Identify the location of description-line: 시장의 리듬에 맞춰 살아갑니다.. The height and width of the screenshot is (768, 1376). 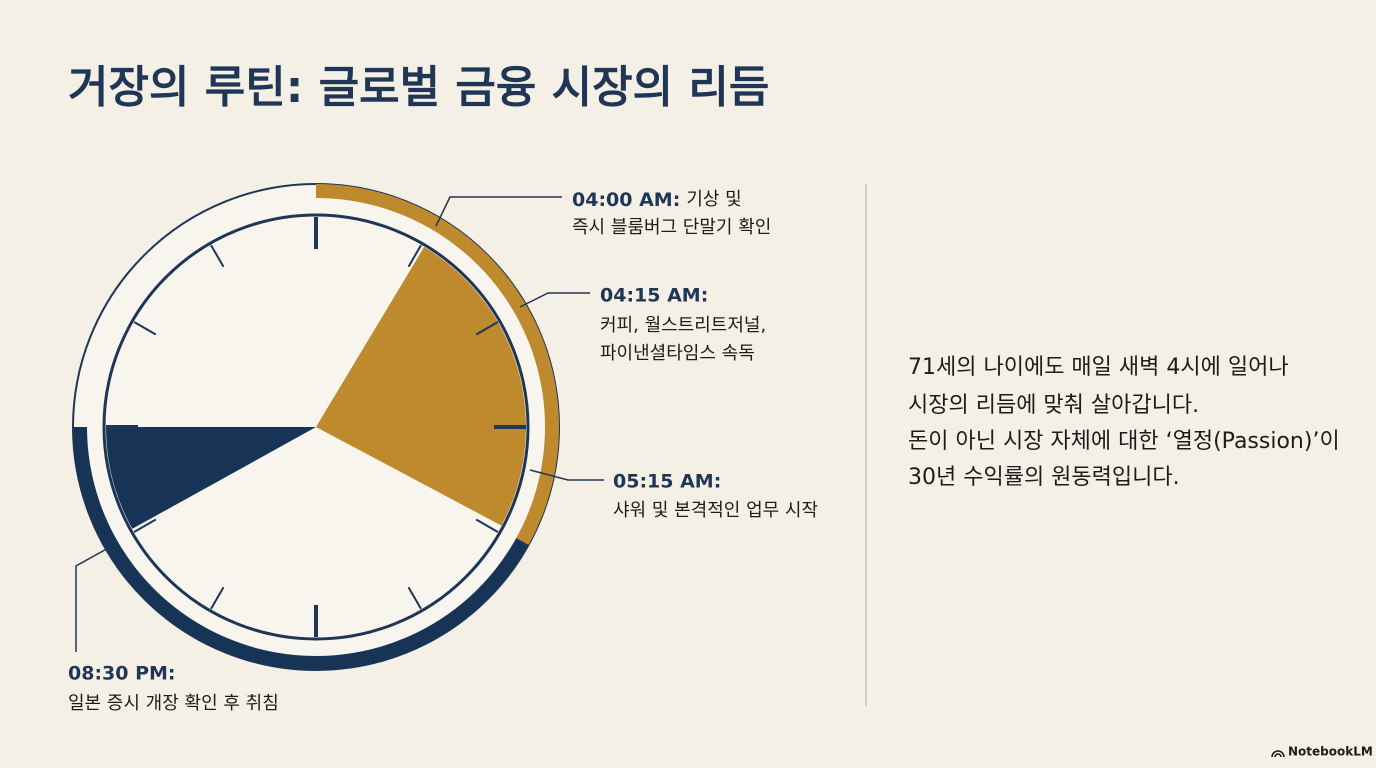
(1053, 405).